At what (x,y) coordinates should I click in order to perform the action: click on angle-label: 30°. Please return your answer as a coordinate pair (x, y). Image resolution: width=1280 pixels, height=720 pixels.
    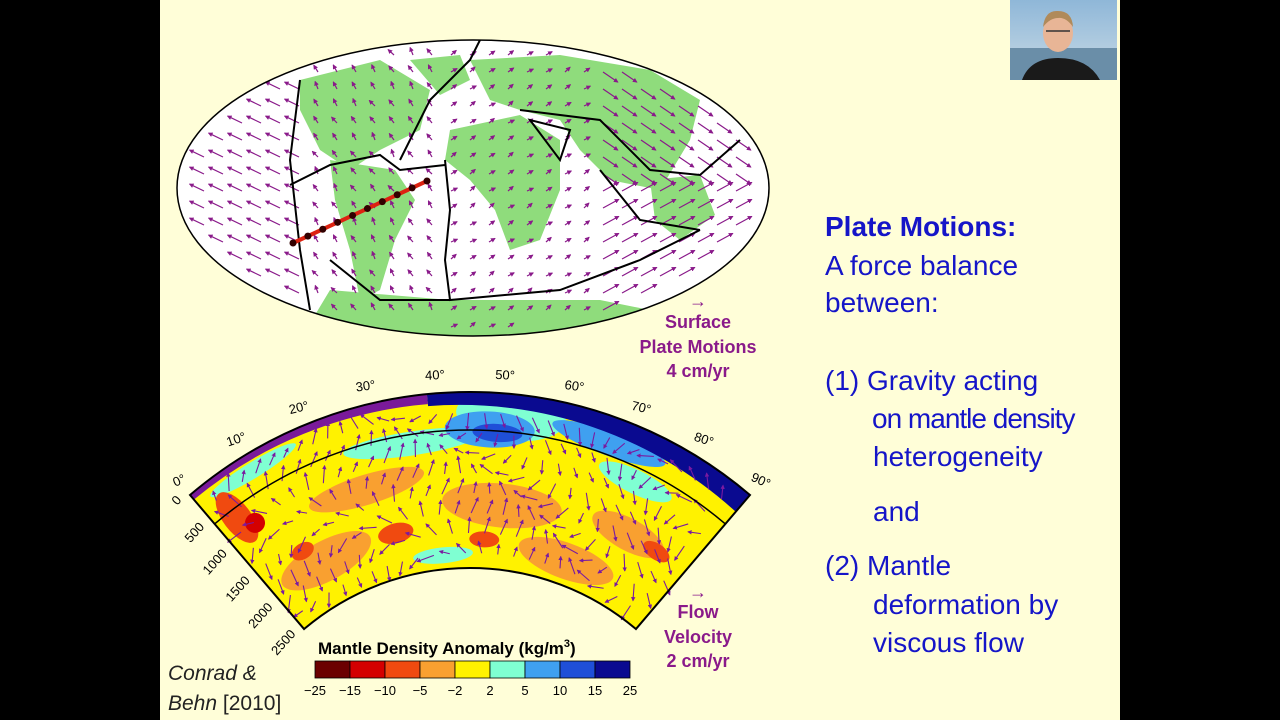
    Looking at the image, I should click on (366, 386).